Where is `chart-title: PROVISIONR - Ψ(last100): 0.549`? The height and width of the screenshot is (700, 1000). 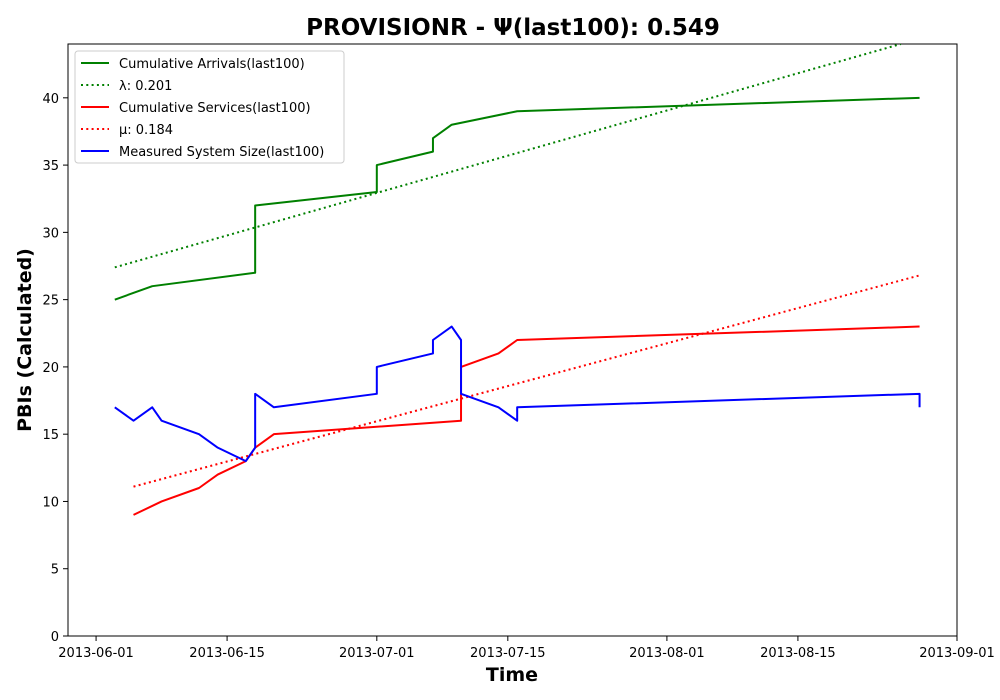
chart-title: PROVISIONR - Ψ(last100): 0.549 is located at coordinates (513, 28).